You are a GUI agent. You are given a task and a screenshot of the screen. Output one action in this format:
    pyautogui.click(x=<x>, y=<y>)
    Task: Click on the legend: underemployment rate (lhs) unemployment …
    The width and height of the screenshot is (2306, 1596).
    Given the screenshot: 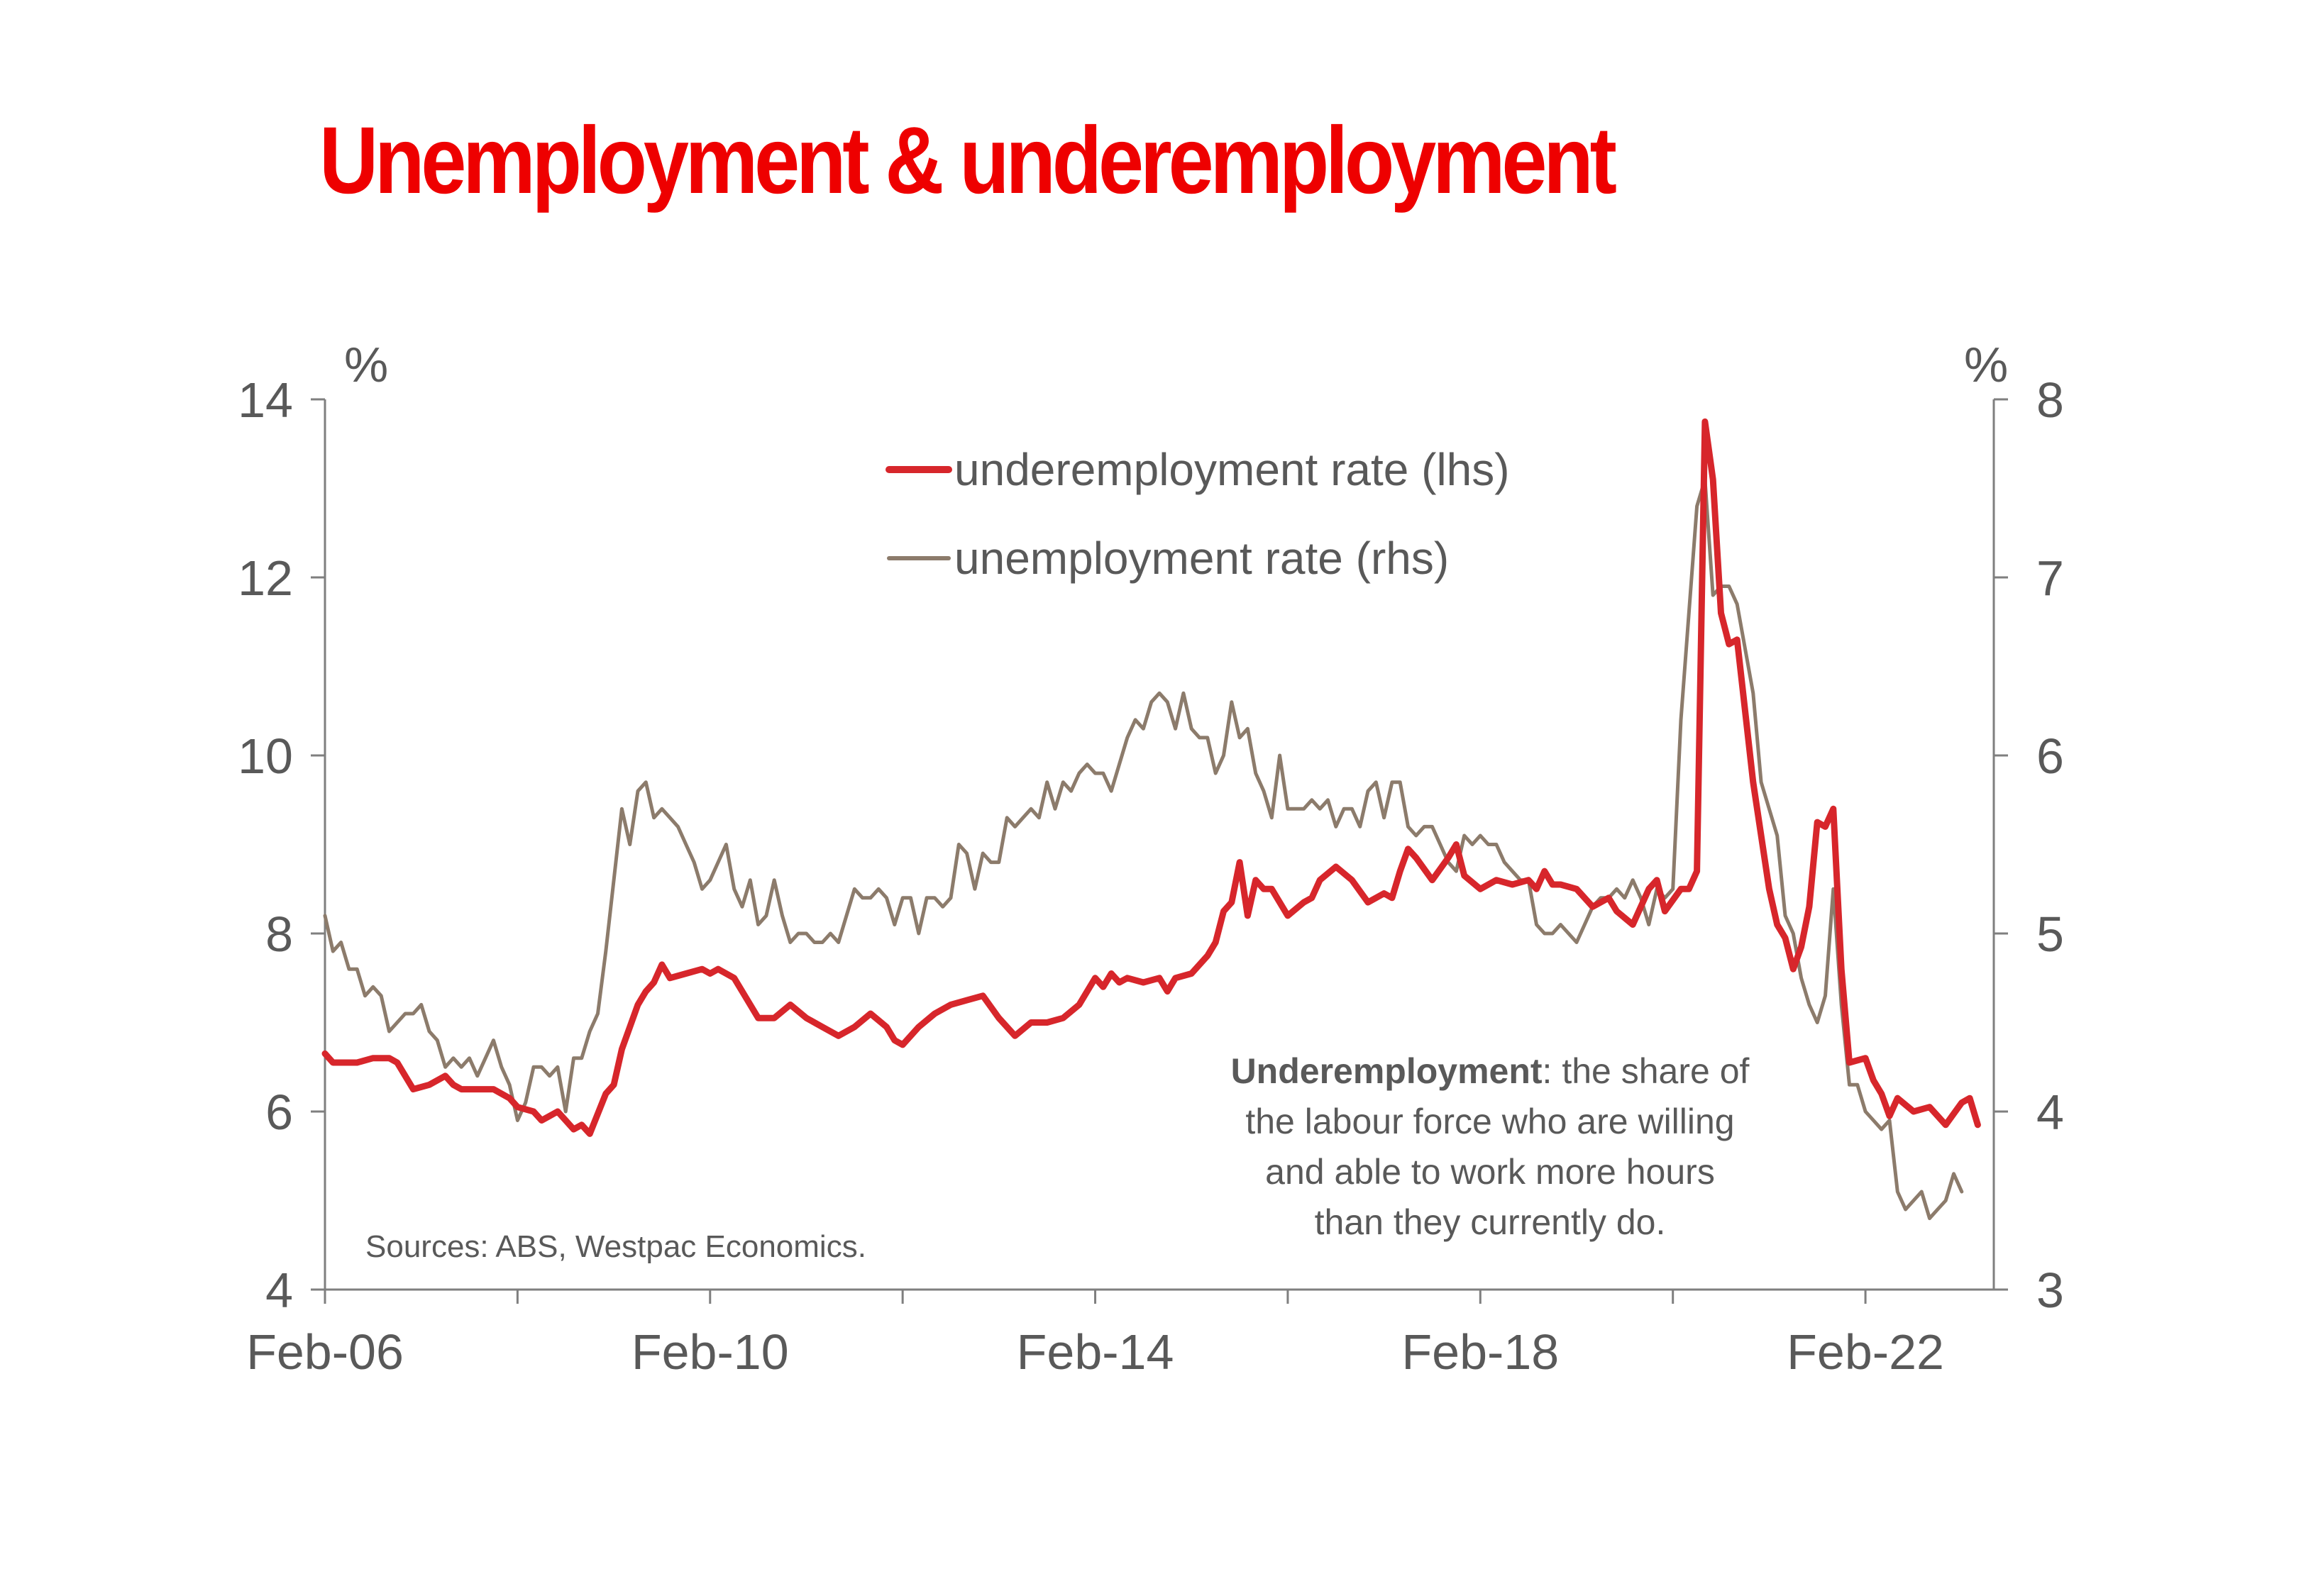 What is the action you would take?
    pyautogui.click(x=1198, y=514)
    